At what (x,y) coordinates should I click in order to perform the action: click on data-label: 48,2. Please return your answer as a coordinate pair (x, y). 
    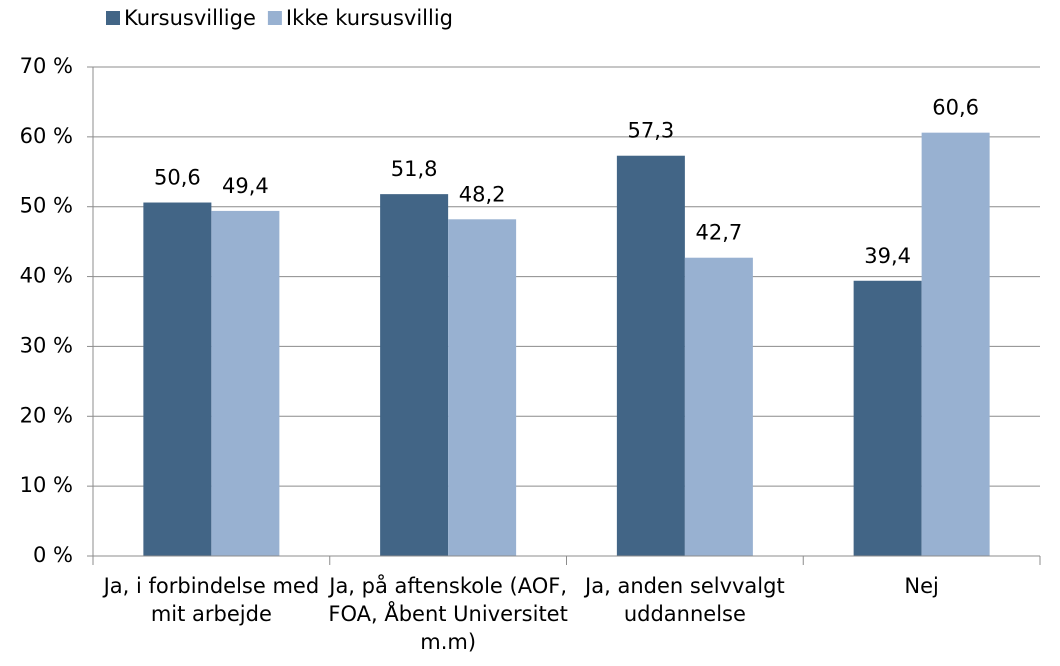
    Looking at the image, I should click on (482, 194).